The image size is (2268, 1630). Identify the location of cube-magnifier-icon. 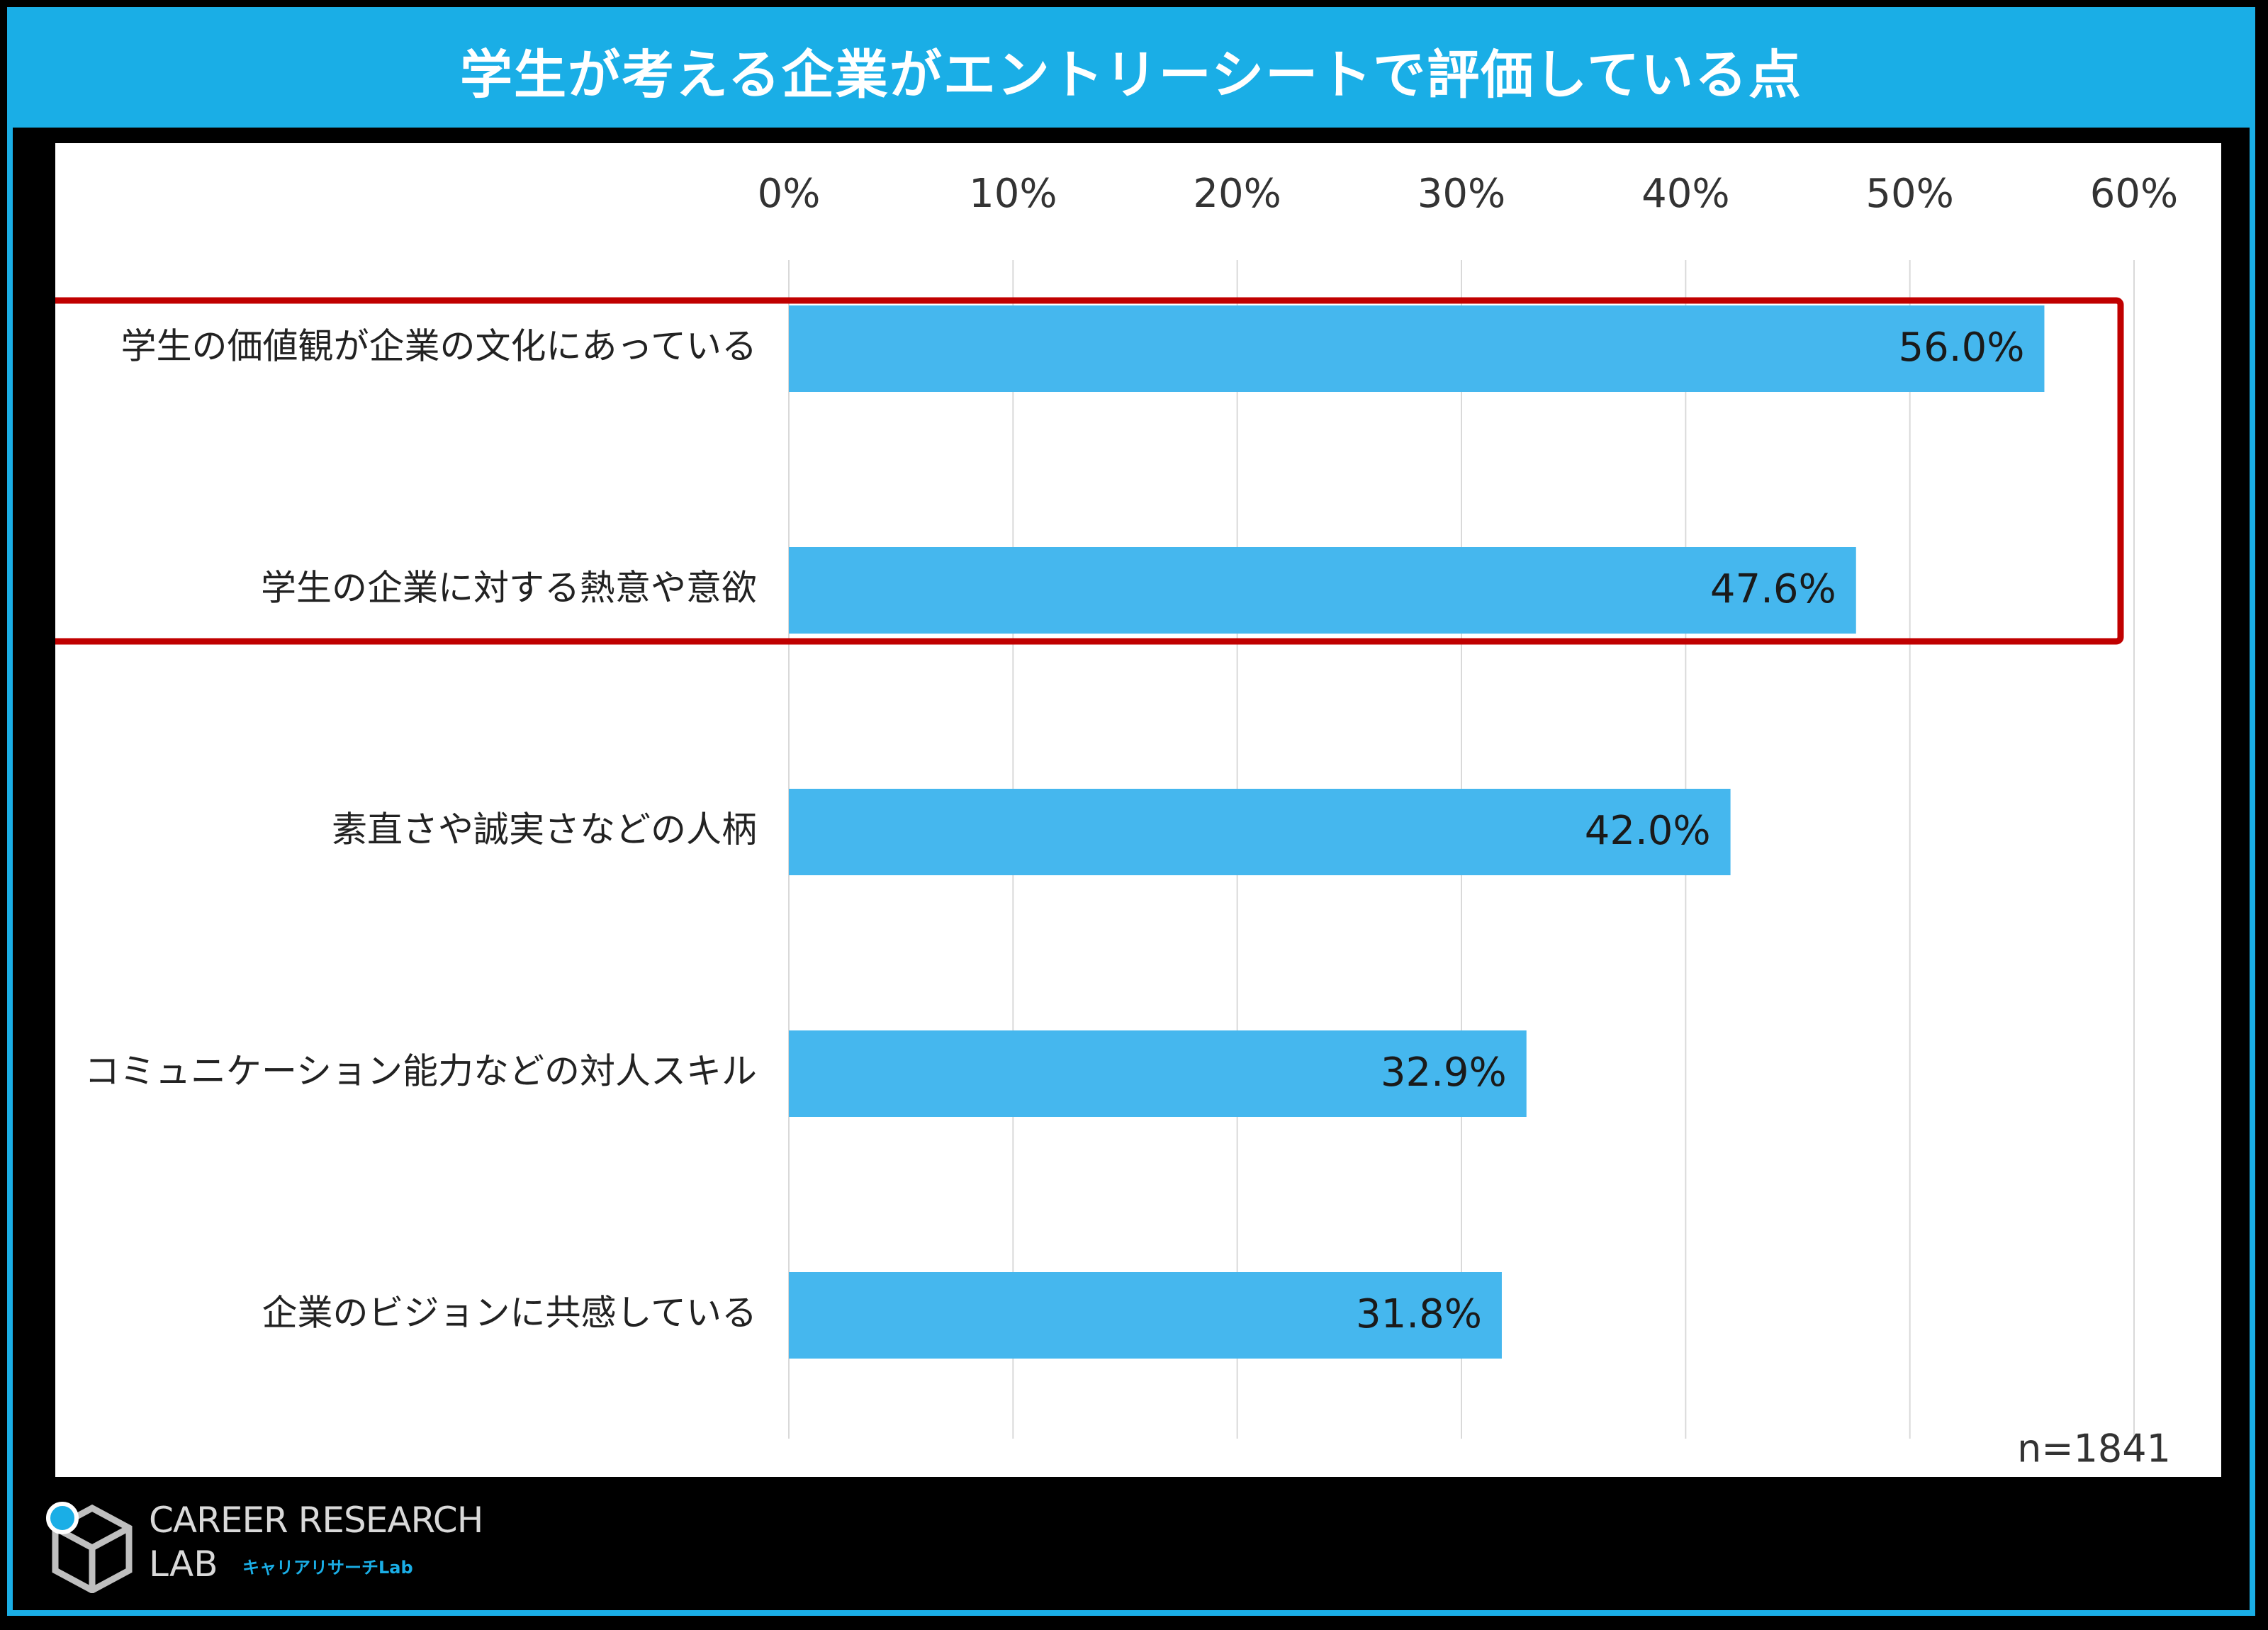
(89, 1548).